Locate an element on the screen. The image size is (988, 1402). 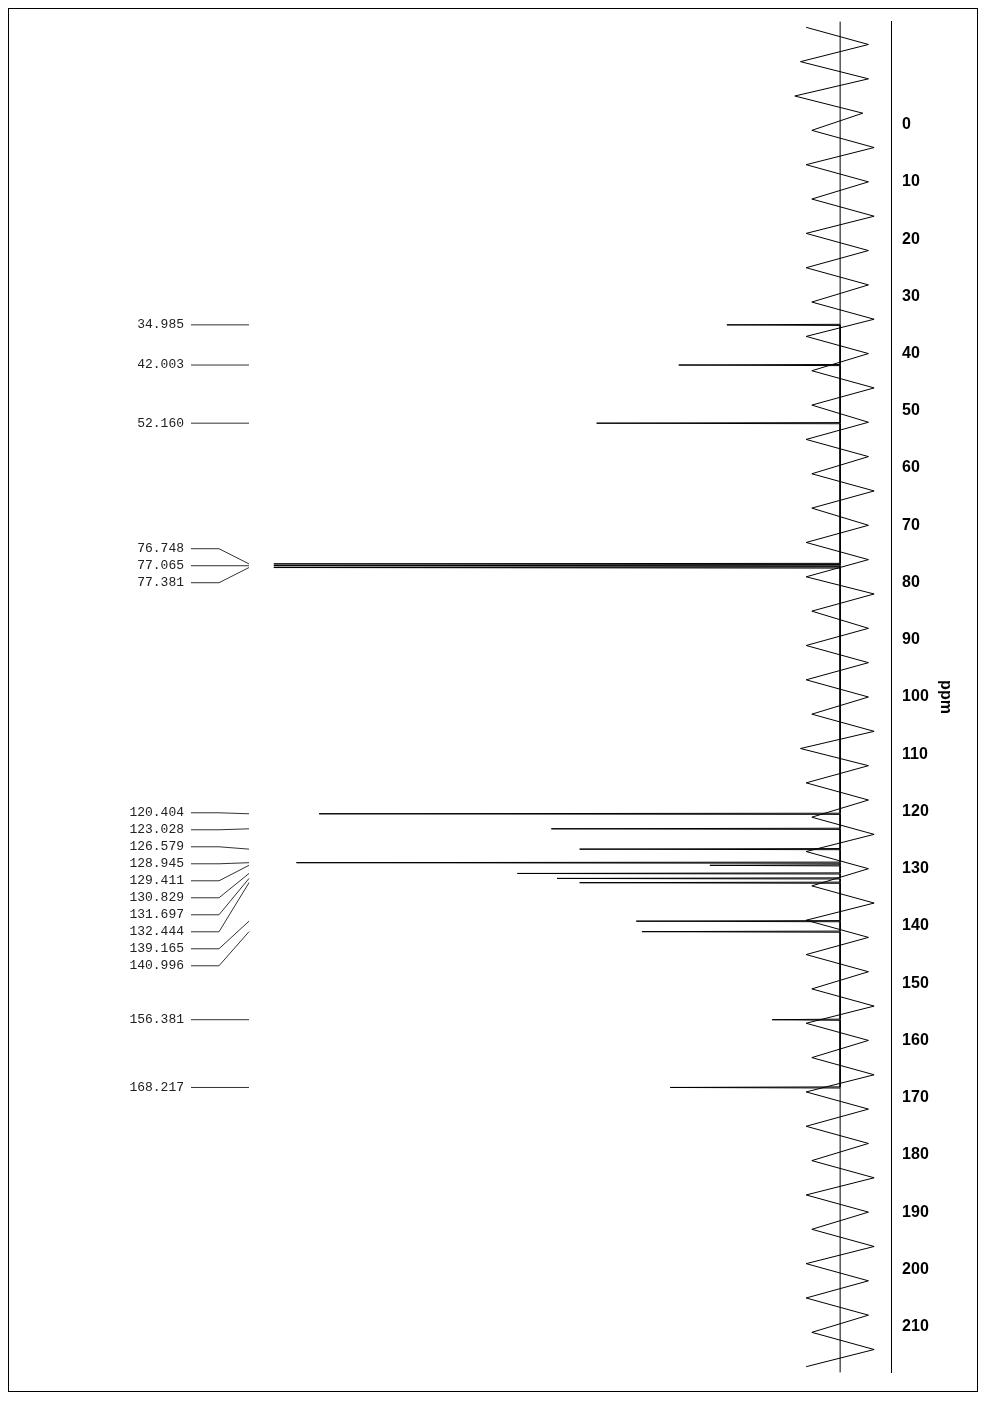
y-tick-label: 100 is located at coordinates (915, 696).